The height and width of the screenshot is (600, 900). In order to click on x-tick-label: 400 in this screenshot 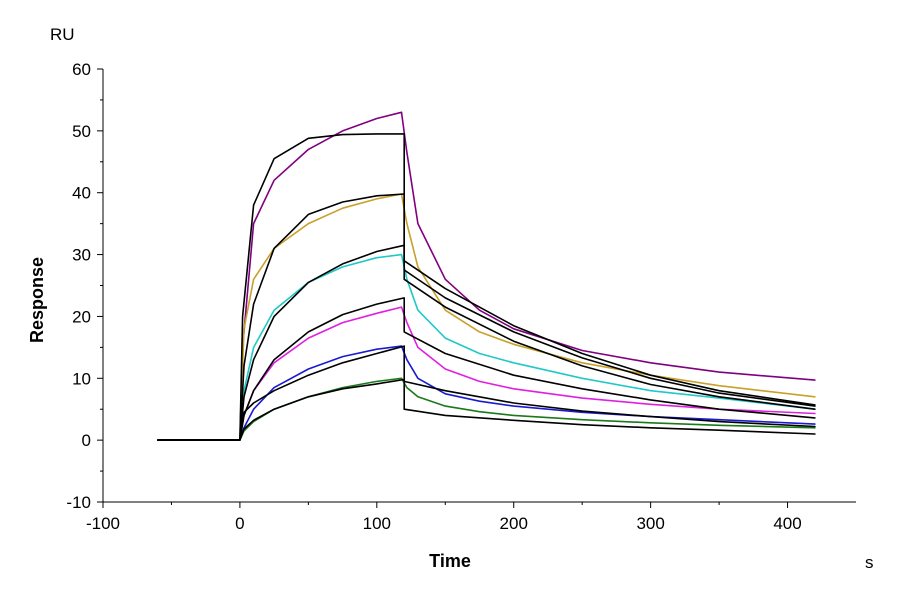, I will do `click(787, 523)`.